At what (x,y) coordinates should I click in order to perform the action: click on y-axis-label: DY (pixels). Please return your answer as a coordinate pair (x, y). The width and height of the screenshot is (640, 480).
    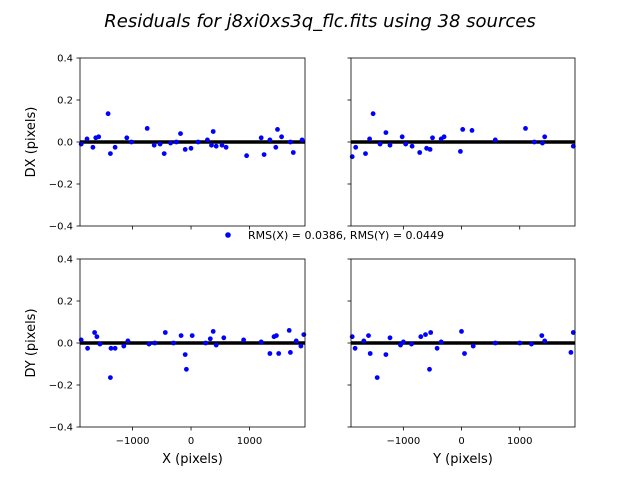
    Looking at the image, I should click on (31, 342).